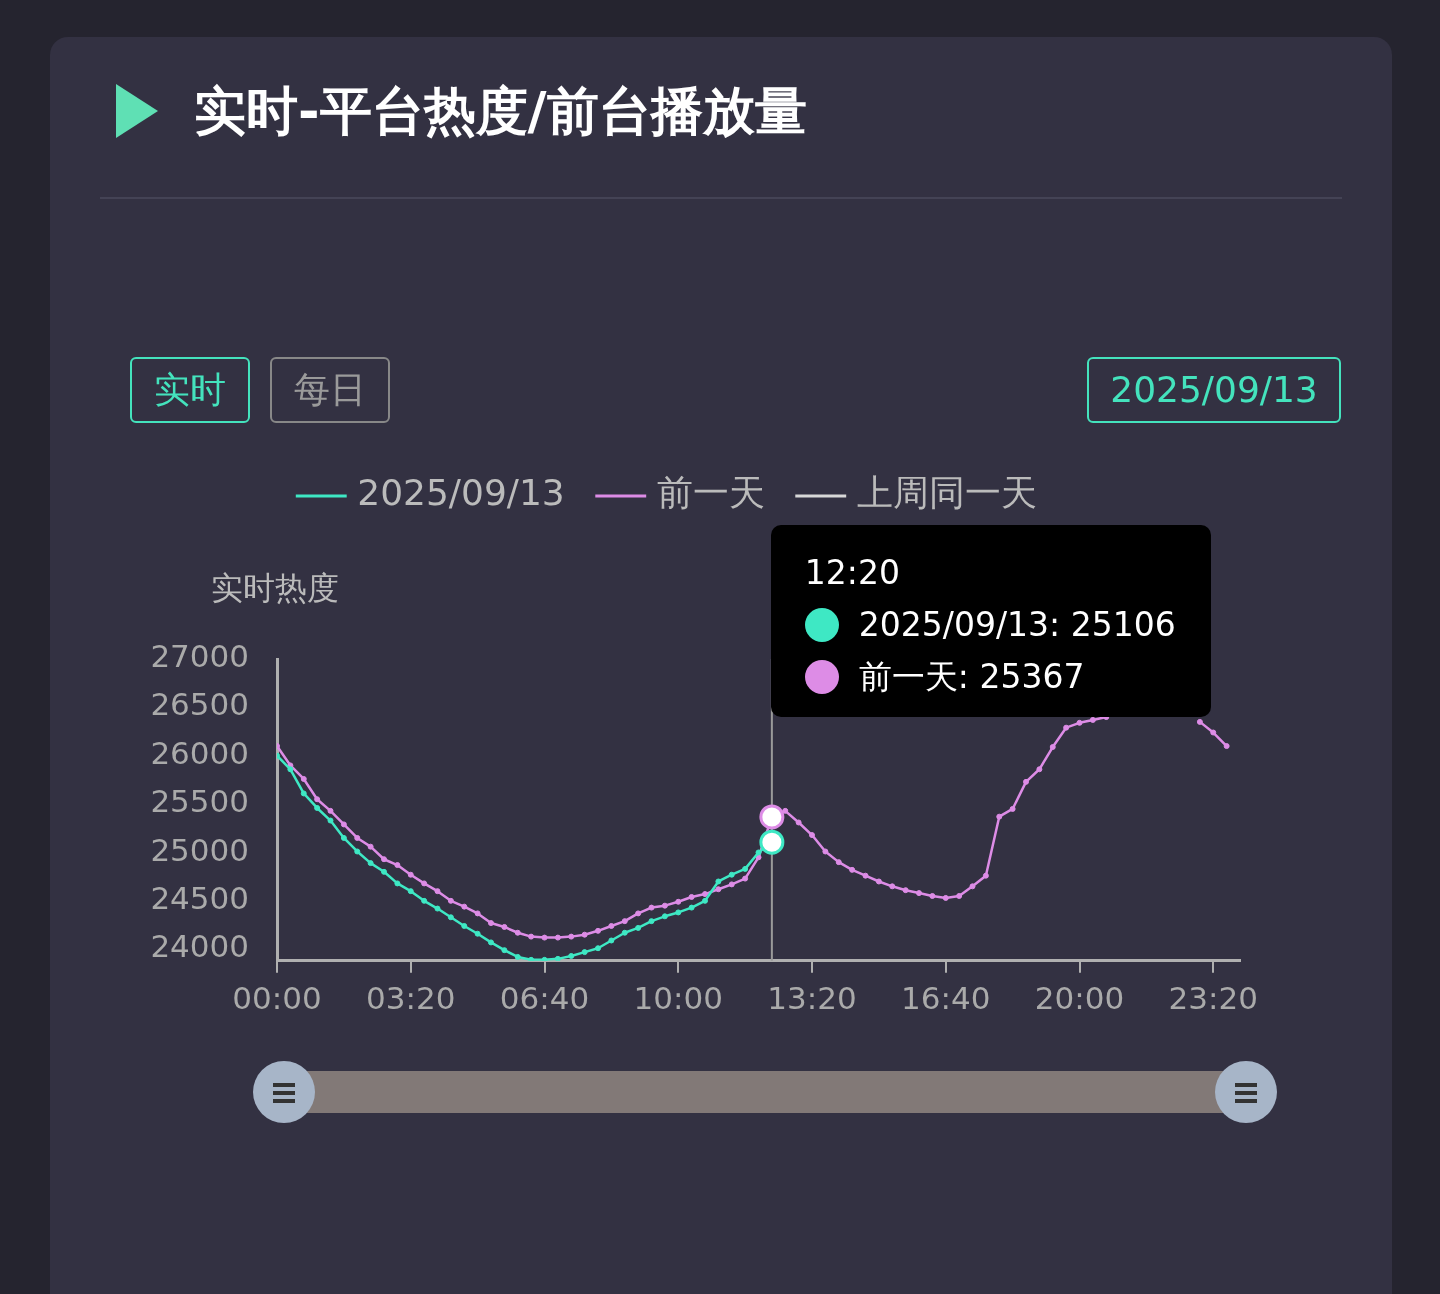 Image resolution: width=1440 pixels, height=1294 pixels. Describe the element at coordinates (678, 998) in the screenshot. I see `x-tick-label: 10:00` at that location.